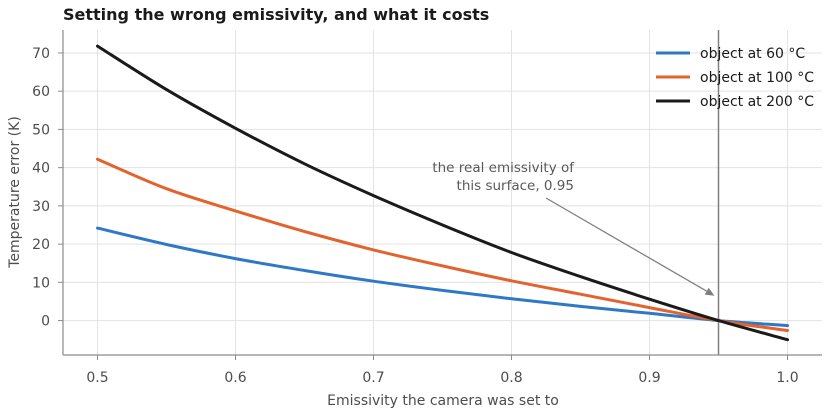 The height and width of the screenshot is (417, 829). What do you see at coordinates (41, 283) in the screenshot?
I see `y-tick-label: 10` at bounding box center [41, 283].